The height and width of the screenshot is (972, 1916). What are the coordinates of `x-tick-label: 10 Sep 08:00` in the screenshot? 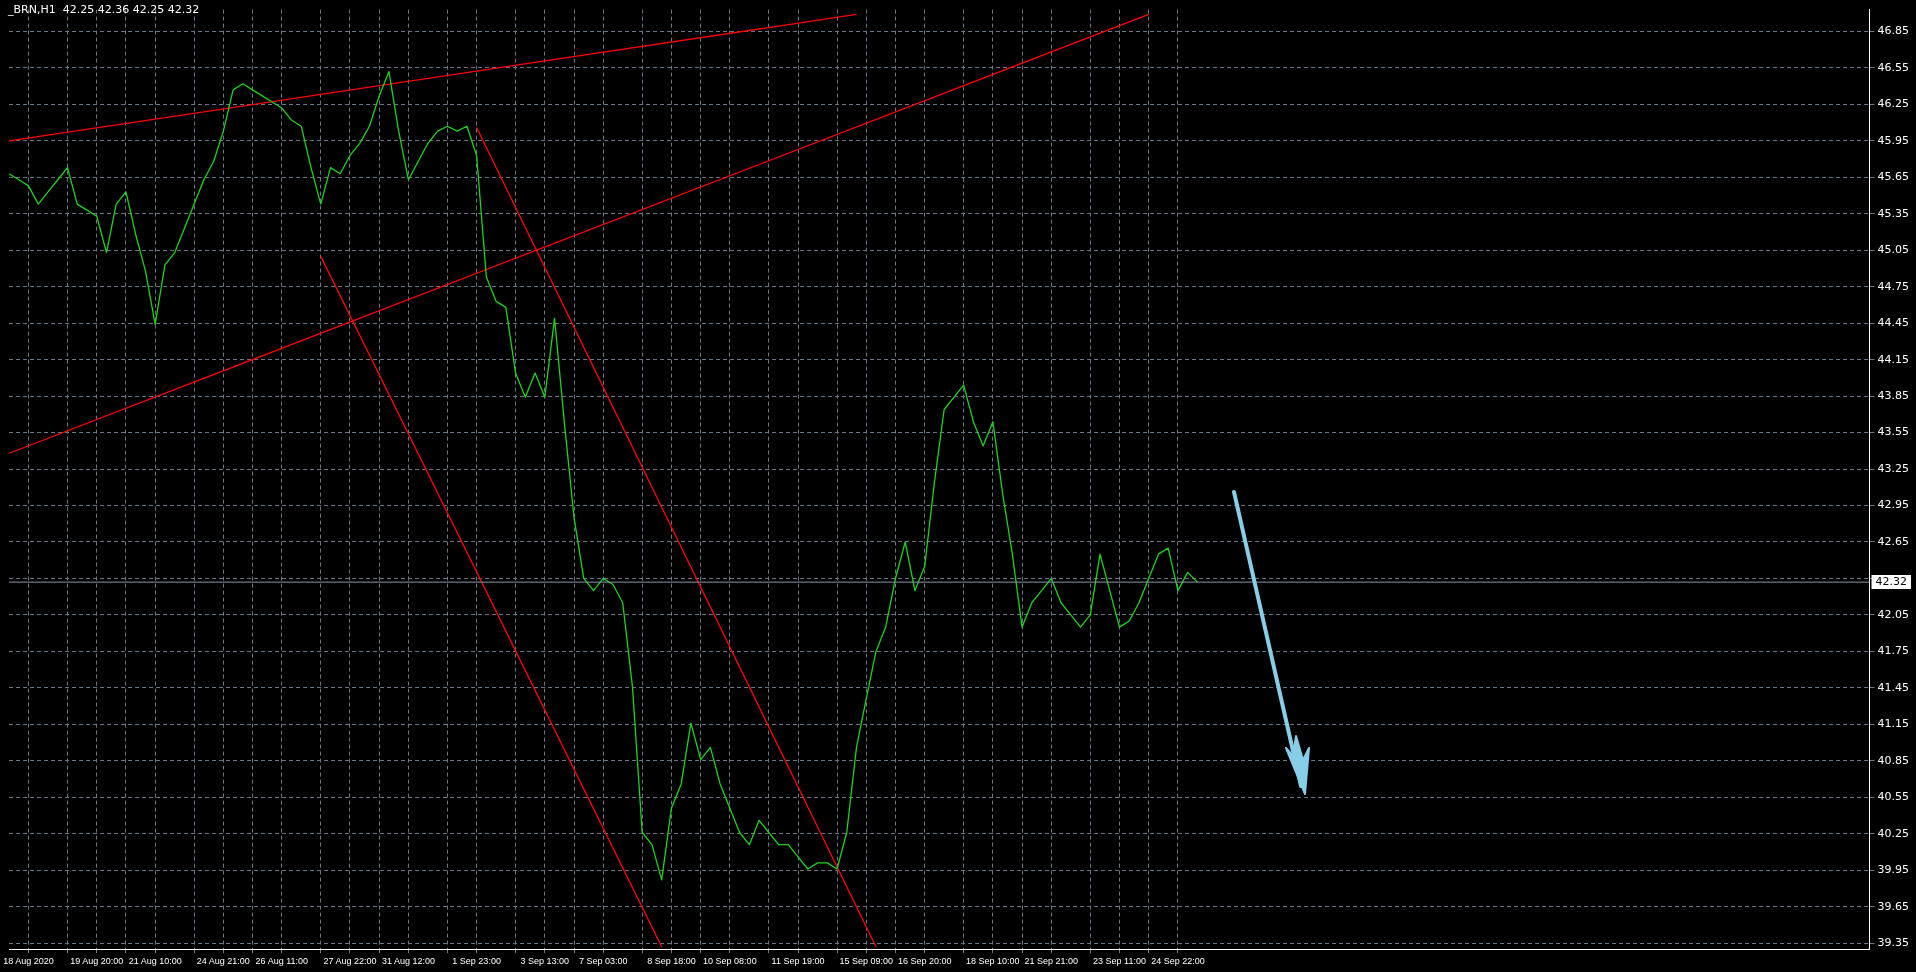 It's located at (730, 961).